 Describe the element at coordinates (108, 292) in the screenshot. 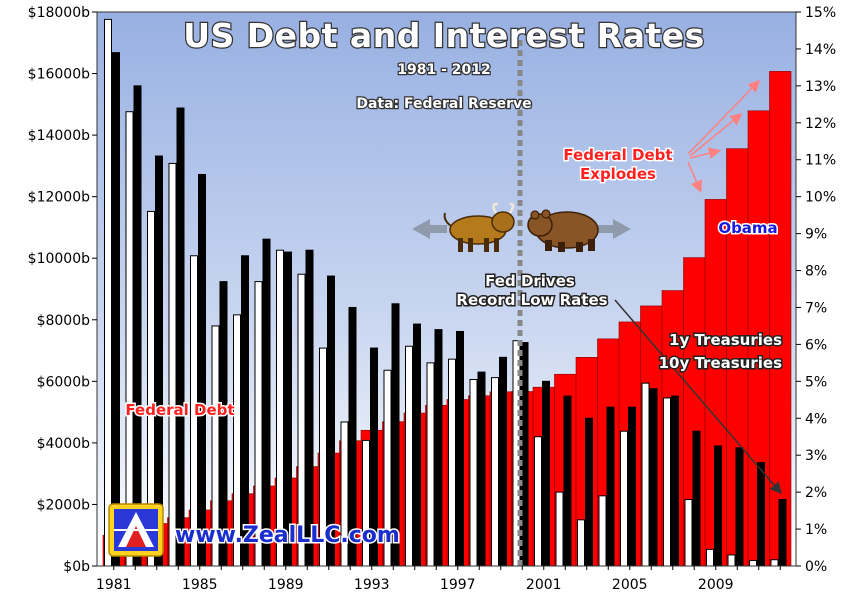

I see `treasury-1y-bar-1981` at that location.